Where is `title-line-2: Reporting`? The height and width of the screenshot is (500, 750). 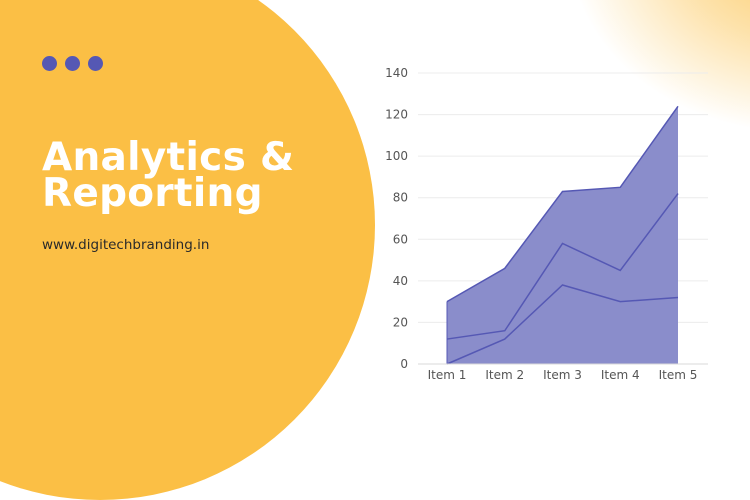
title-line-2: Reporting is located at coordinates (152, 193).